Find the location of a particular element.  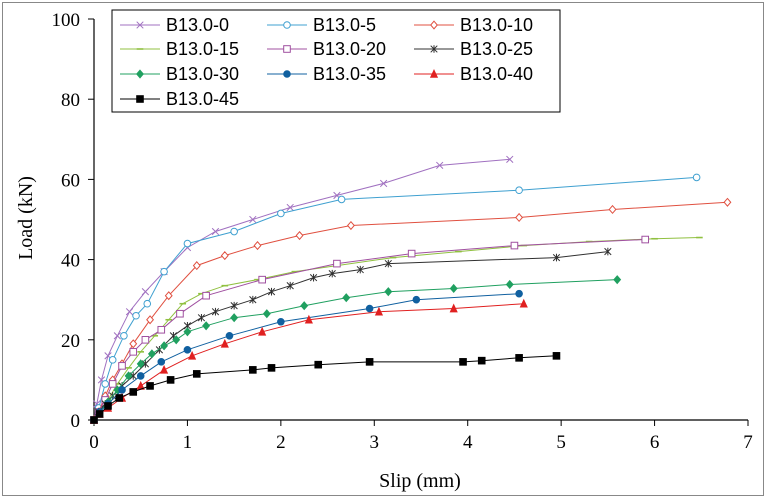

y-axis-title: Load (kN) is located at coordinates (26, 218).